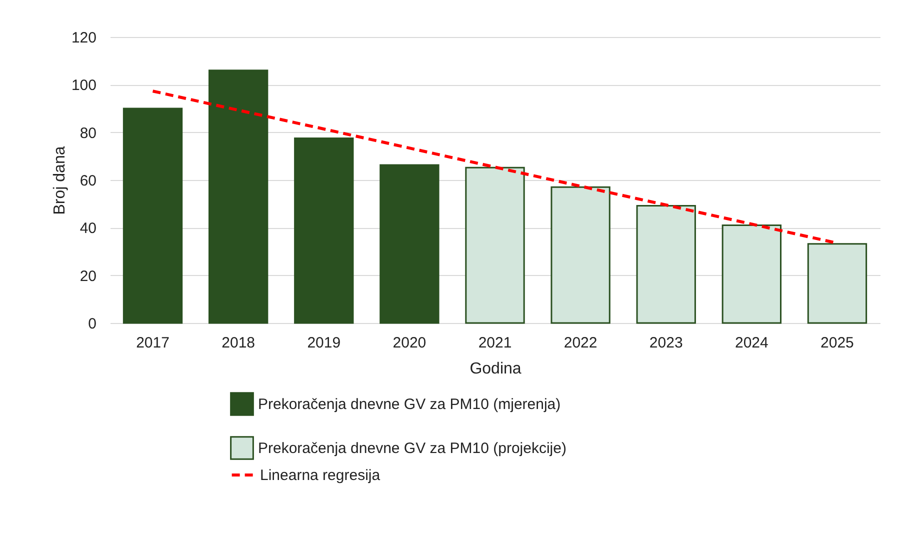  What do you see at coordinates (83, 38) in the screenshot?
I see `y-tick-label: 120` at bounding box center [83, 38].